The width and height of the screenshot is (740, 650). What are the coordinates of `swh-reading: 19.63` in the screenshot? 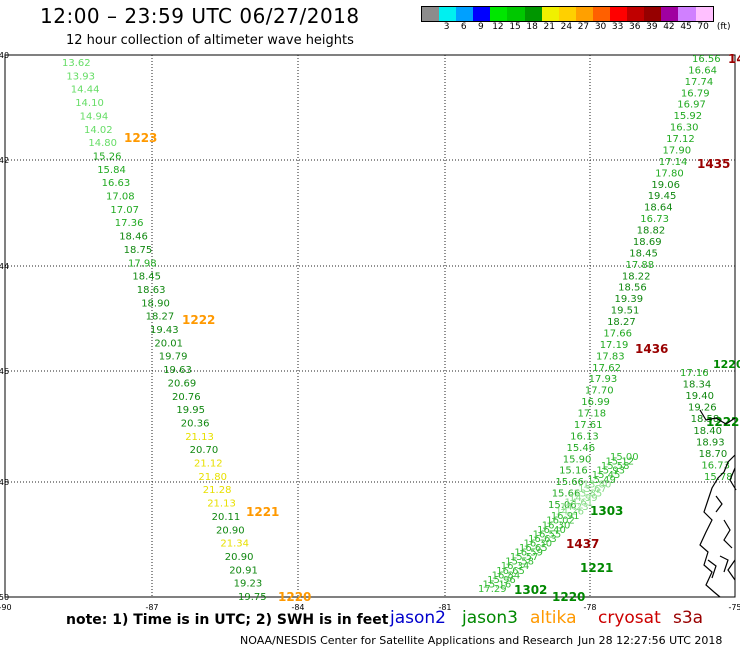 It's located at (177, 370).